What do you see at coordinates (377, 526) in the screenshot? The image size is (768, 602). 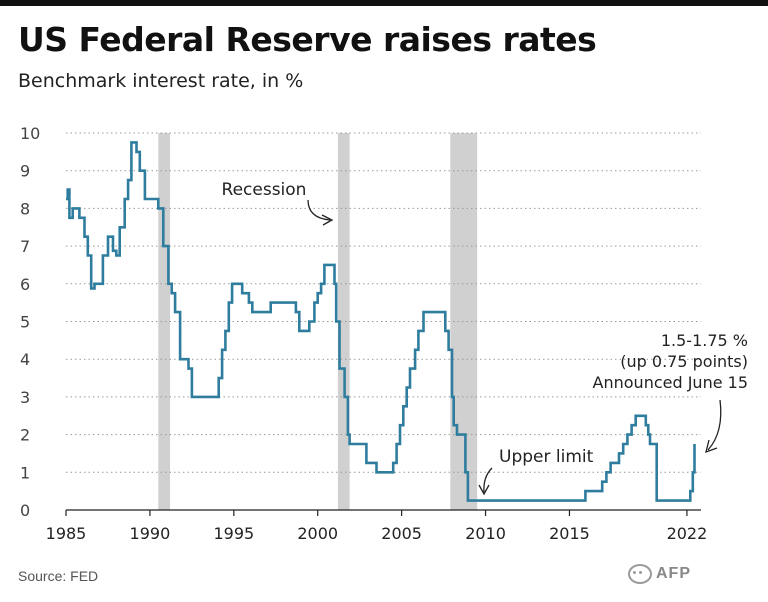 I see `x-tick-labels: 1985 1990 1995 2000 2005 2010 2015 2022` at bounding box center [377, 526].